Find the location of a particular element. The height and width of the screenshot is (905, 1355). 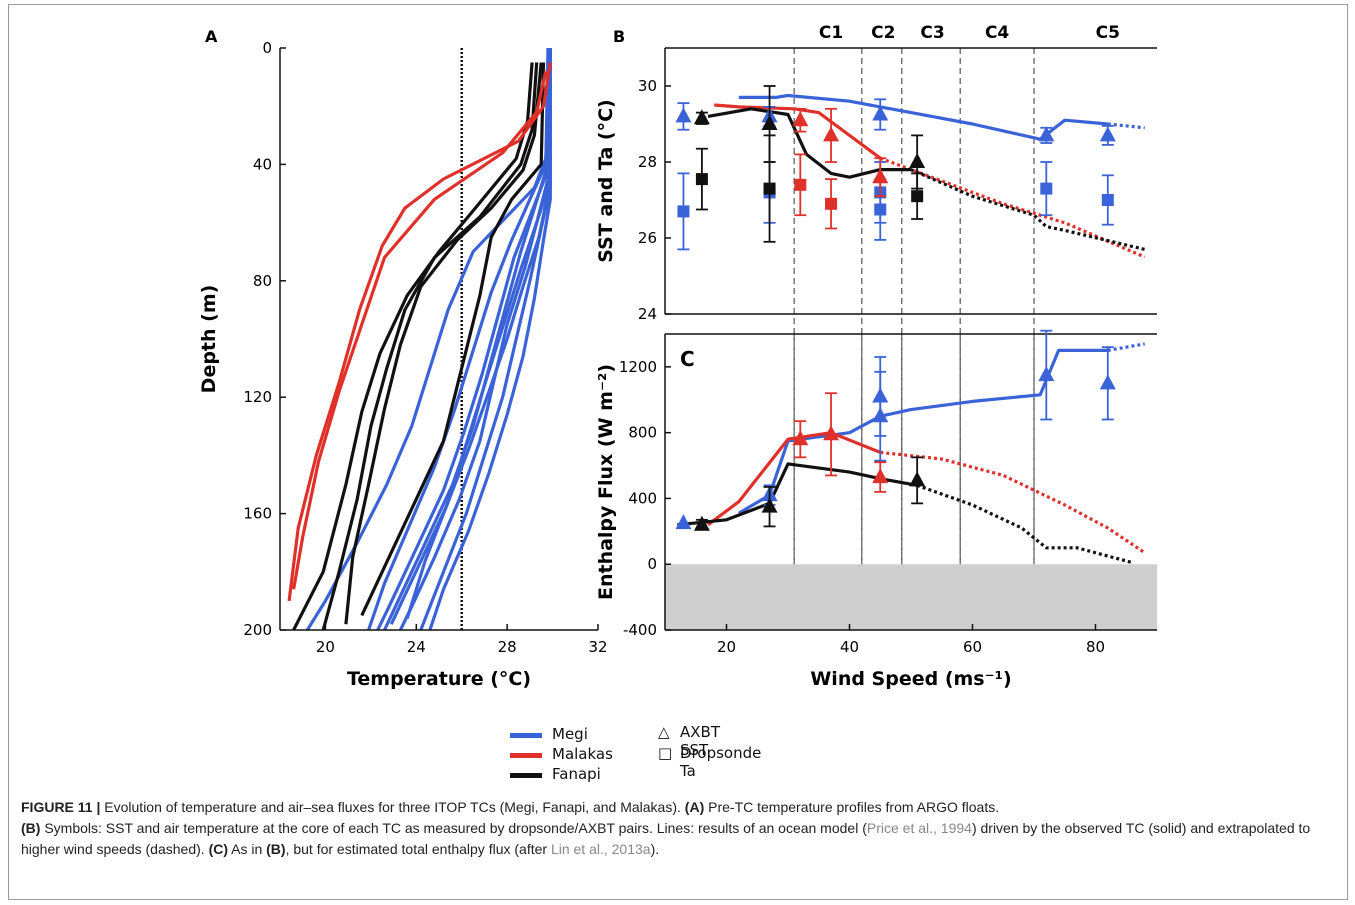

panel-a-xlabel: Temperature (°C) is located at coordinates (439, 679).